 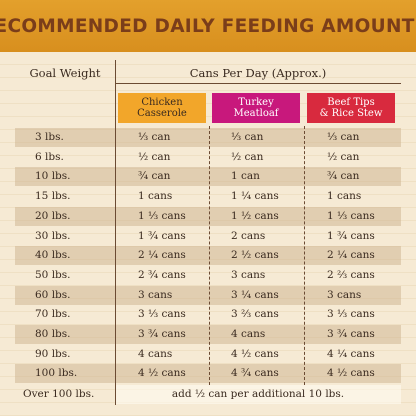 I want to click on row-weight: 10 lbs., so click(x=53, y=176).